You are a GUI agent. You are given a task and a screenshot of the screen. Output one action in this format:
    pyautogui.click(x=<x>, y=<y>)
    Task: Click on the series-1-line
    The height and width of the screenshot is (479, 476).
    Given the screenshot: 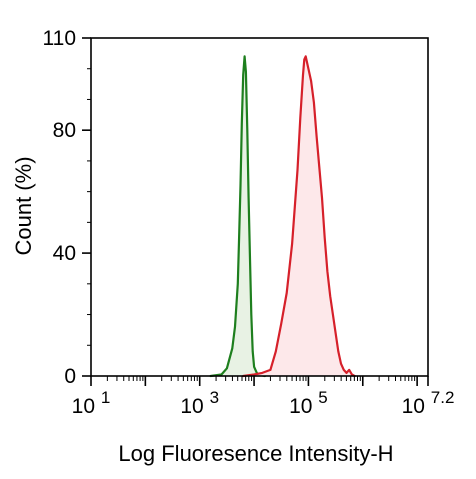 What is the action you would take?
    pyautogui.click(x=237, y=216)
    